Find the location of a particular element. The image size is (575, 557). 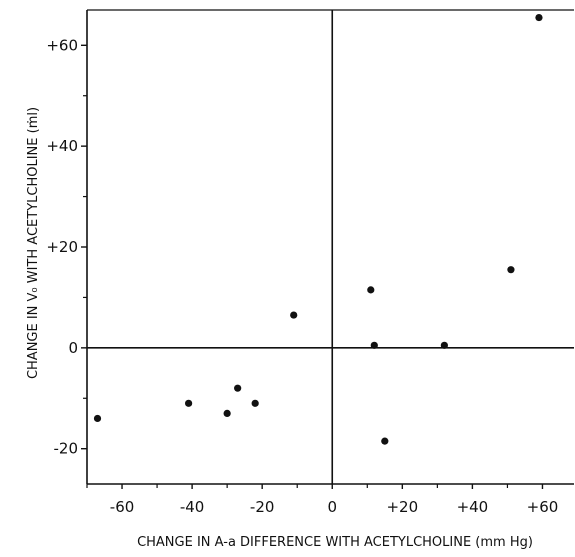

x-tick-label: +60 is located at coordinates (543, 507).